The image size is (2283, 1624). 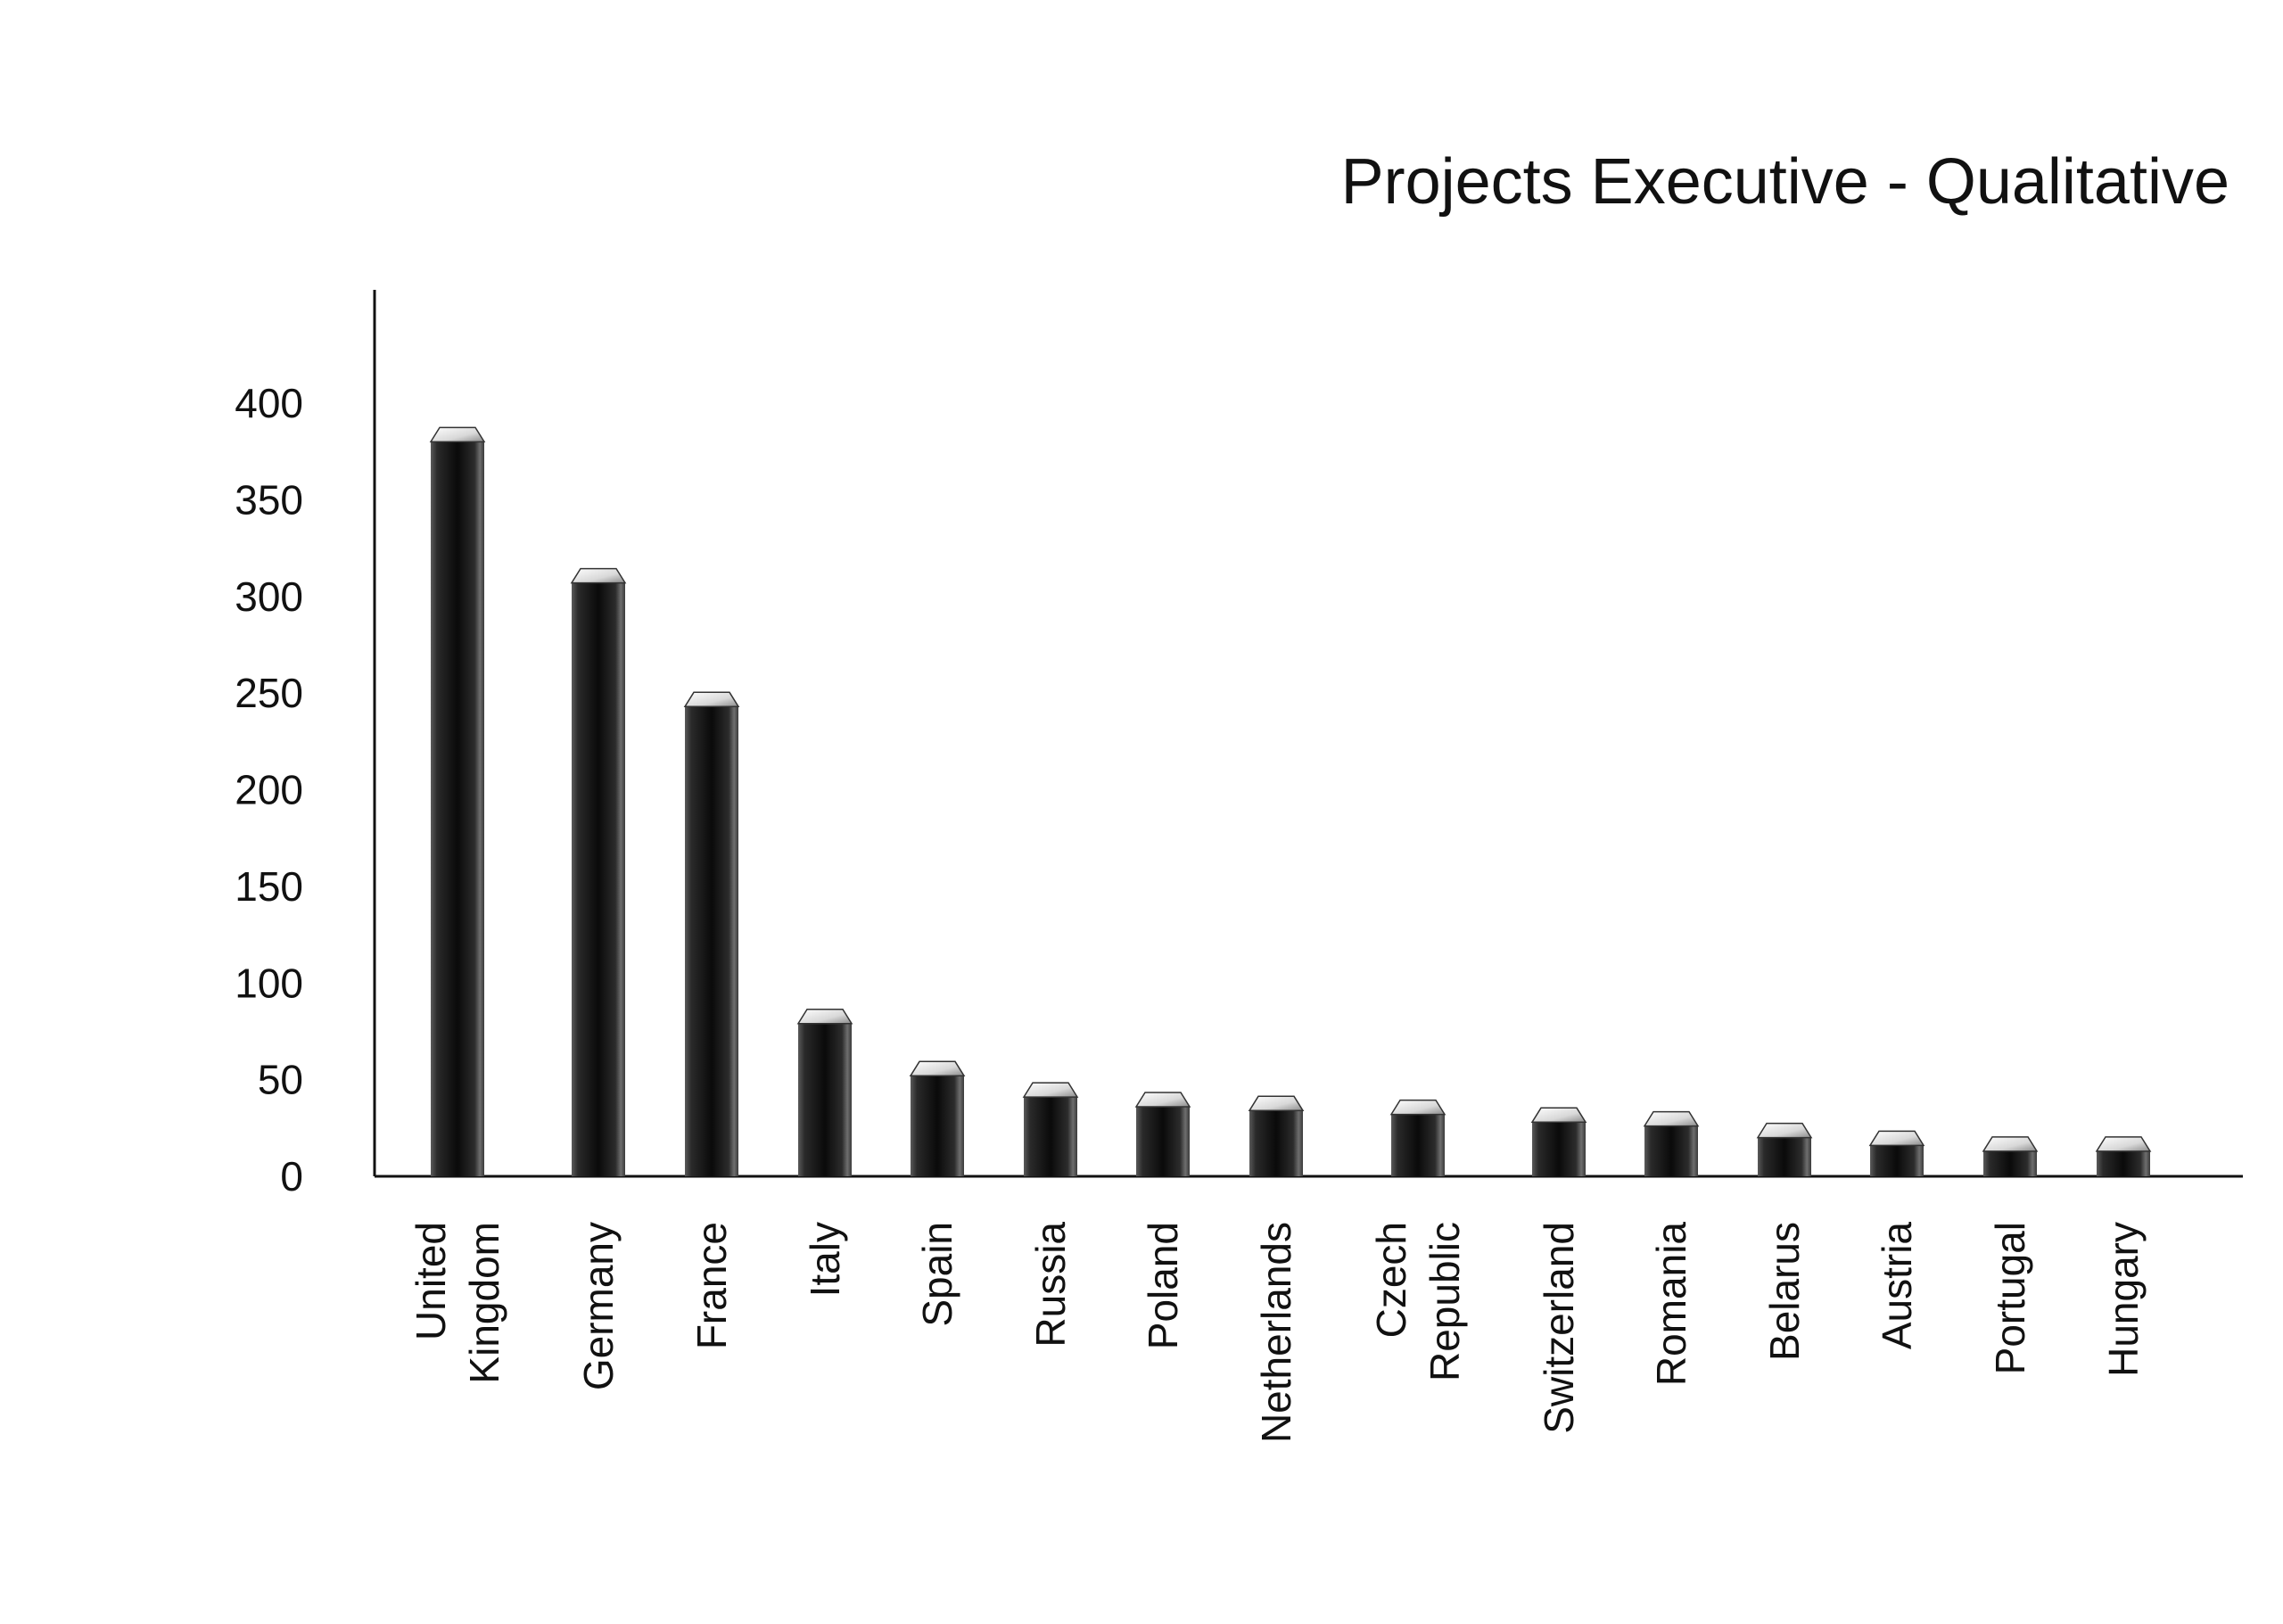 What do you see at coordinates (711, 1285) in the screenshot?
I see `x-tick-label: France` at bounding box center [711, 1285].